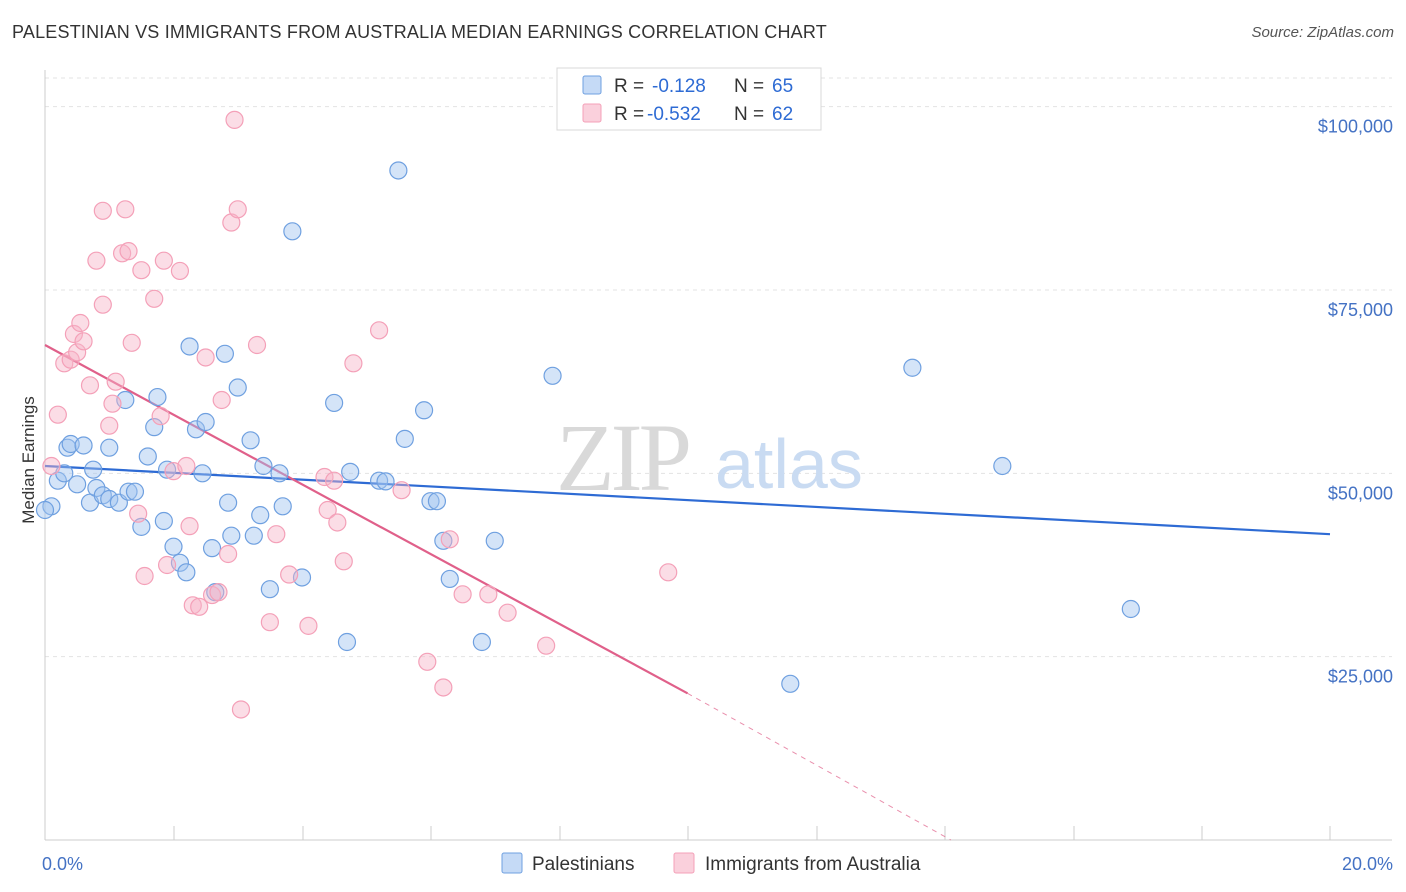  Describe the element at coordinates (1355, 127) in the screenshot. I see `y-tick-label: $100,000` at that location.